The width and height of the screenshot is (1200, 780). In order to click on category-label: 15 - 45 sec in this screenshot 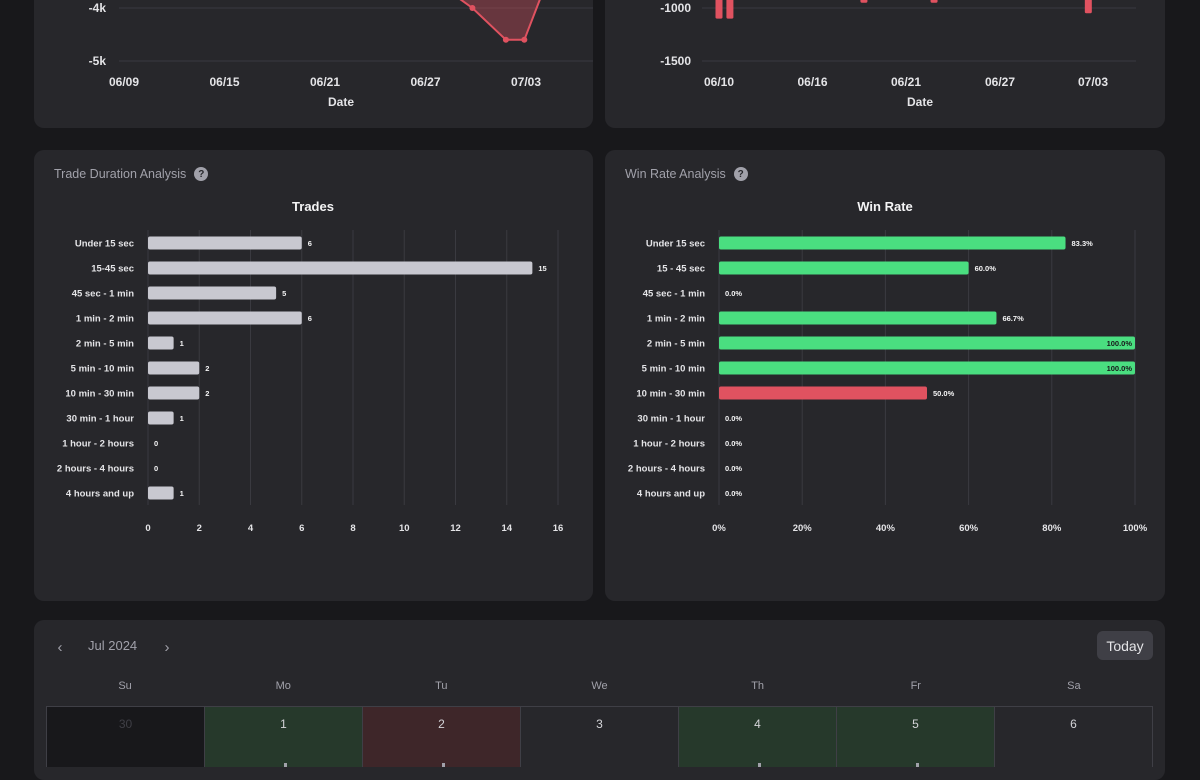, I will do `click(681, 269)`.